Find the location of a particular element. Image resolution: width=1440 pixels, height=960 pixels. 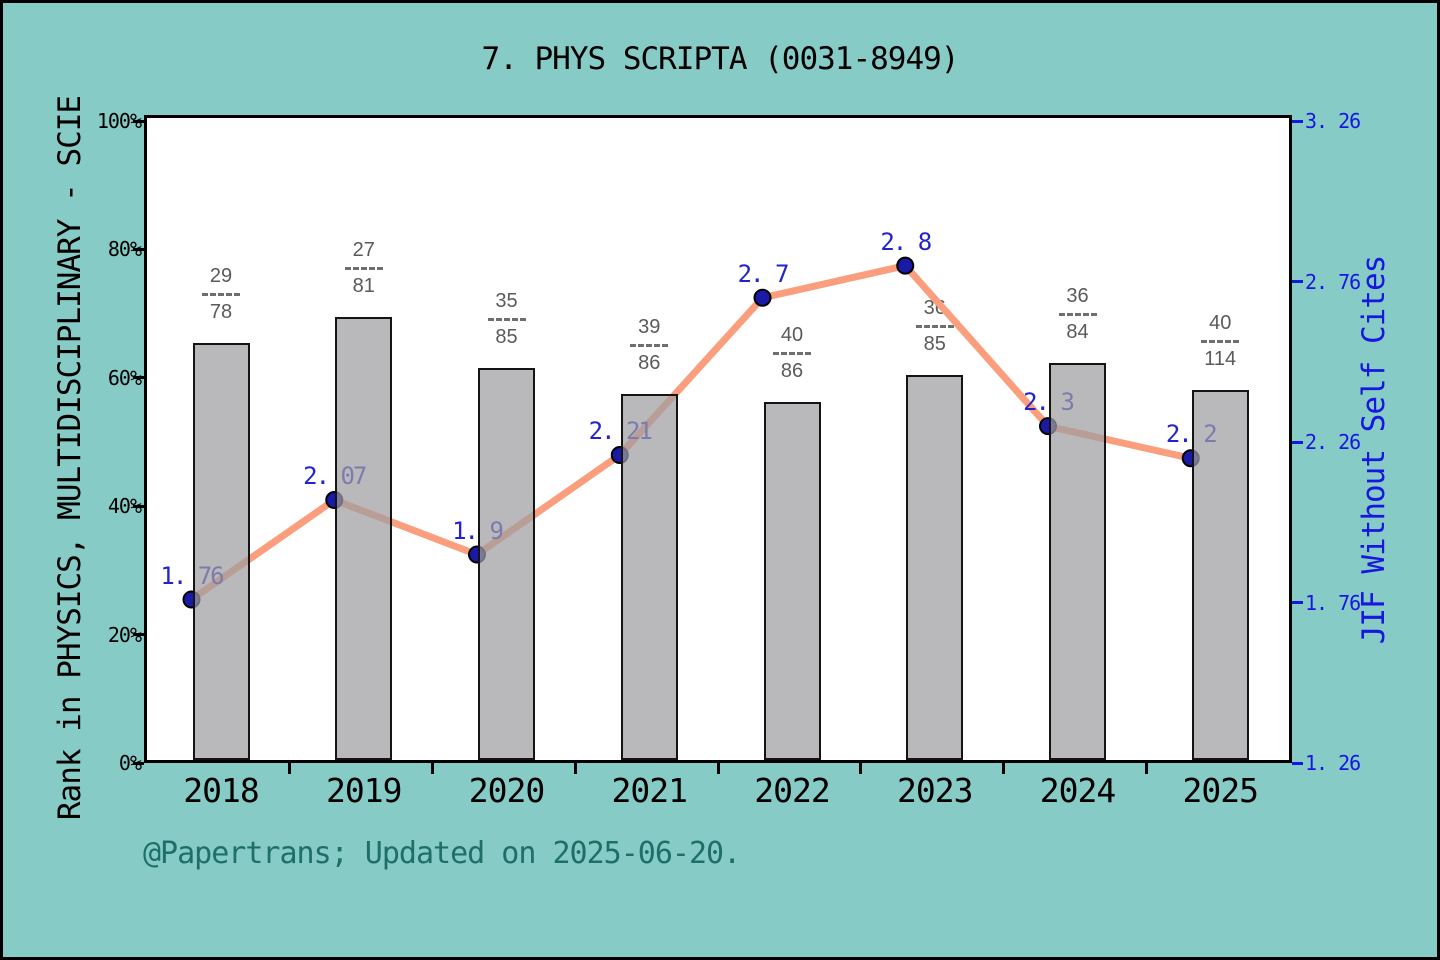

fraction-denominator: 84 is located at coordinates (1077, 332).